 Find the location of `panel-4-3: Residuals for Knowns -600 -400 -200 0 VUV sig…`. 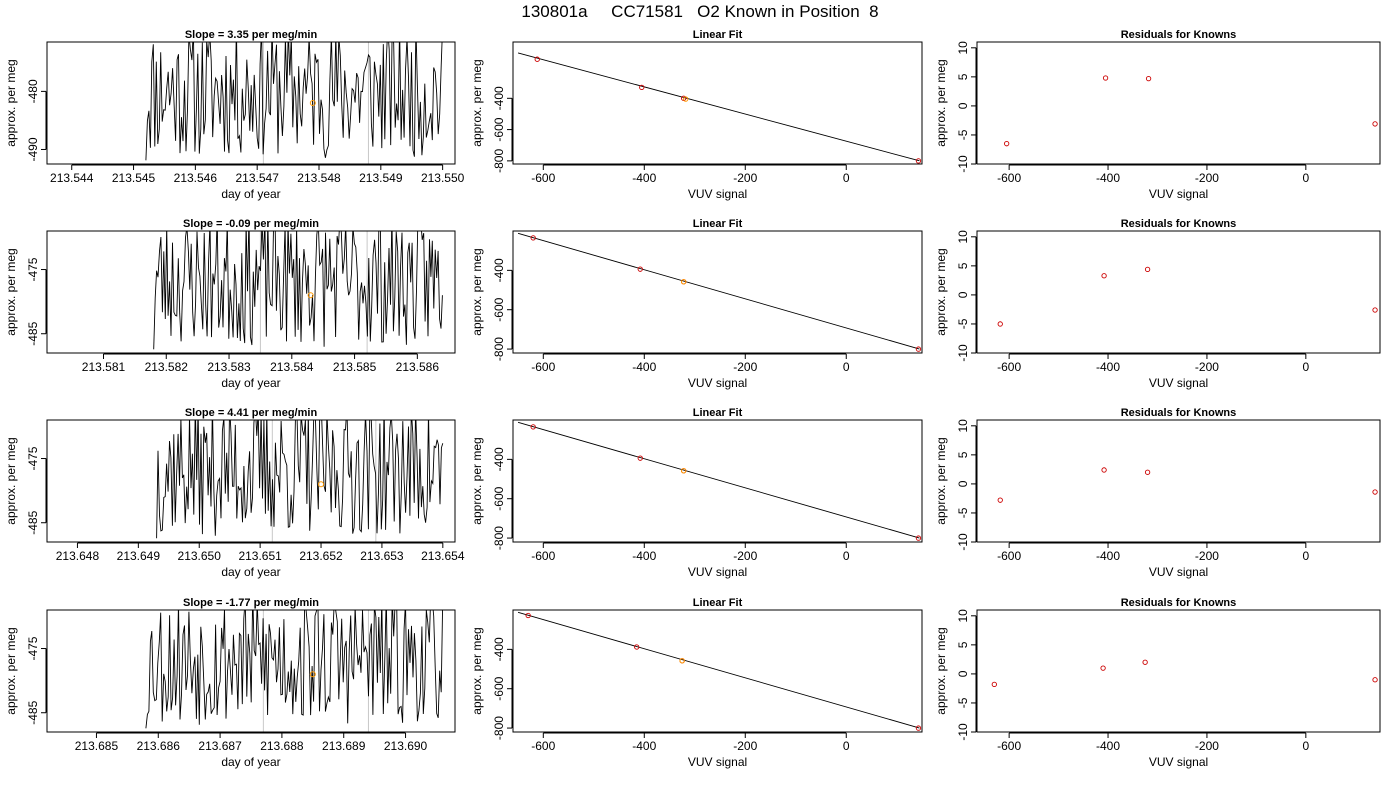

panel-4-3: Residuals for Knowns -600 -400 -200 0 VUV sig… is located at coordinates (1157, 683).